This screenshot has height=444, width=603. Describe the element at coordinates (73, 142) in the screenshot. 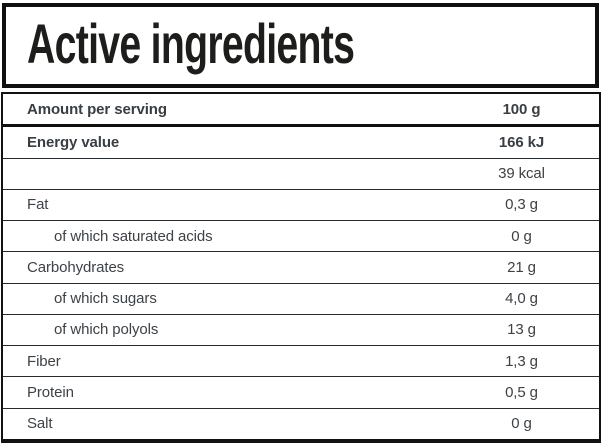

I see `row-label: Energy value` at that location.